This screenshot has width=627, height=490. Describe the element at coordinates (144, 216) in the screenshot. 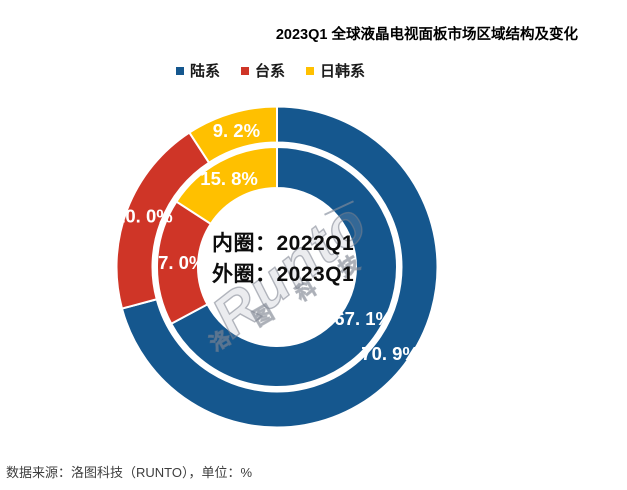

I see `donut-segment-label: 20. 0%` at that location.